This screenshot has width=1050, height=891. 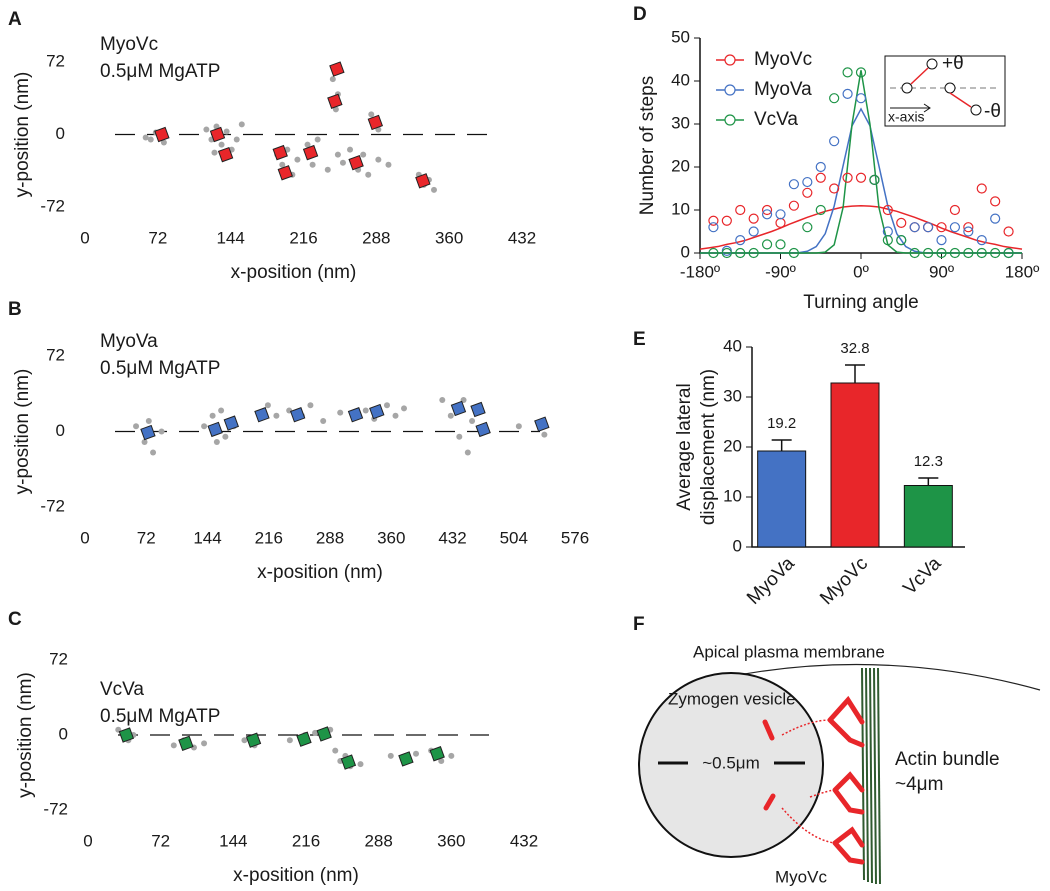 I want to click on panel-label: A, so click(x=15, y=19).